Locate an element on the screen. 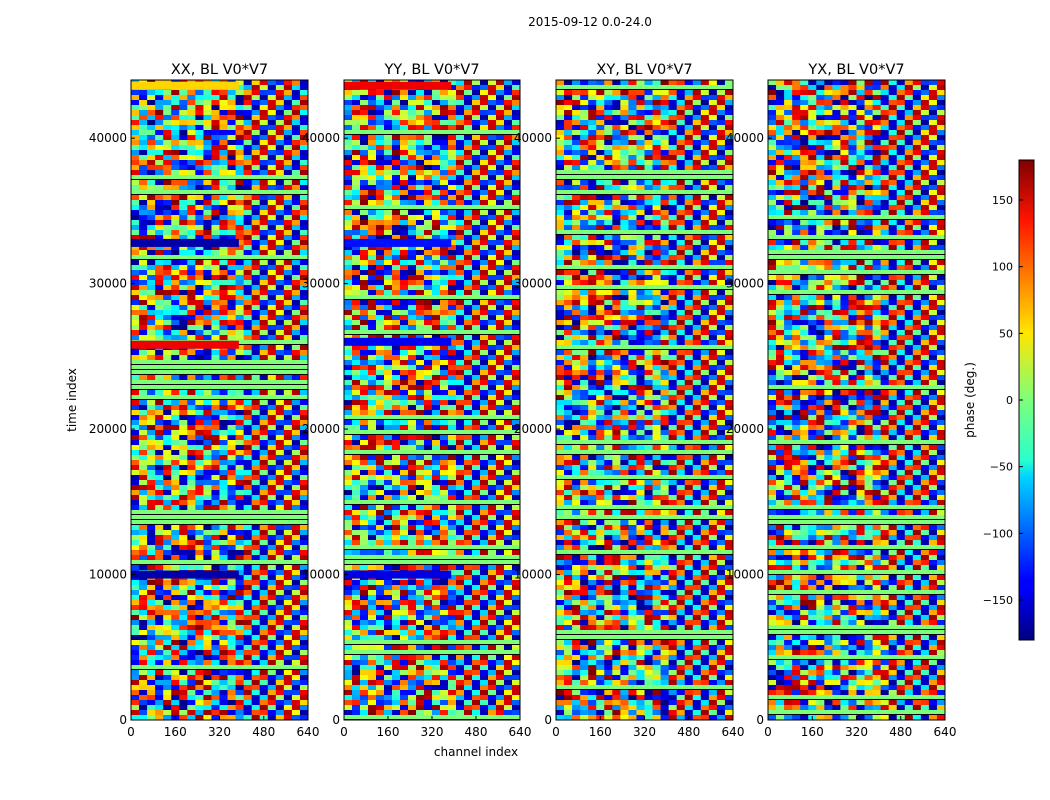 This screenshot has height=800, width=1050. x-ticks-xx: 0 160 320 480 640 is located at coordinates (223, 727).